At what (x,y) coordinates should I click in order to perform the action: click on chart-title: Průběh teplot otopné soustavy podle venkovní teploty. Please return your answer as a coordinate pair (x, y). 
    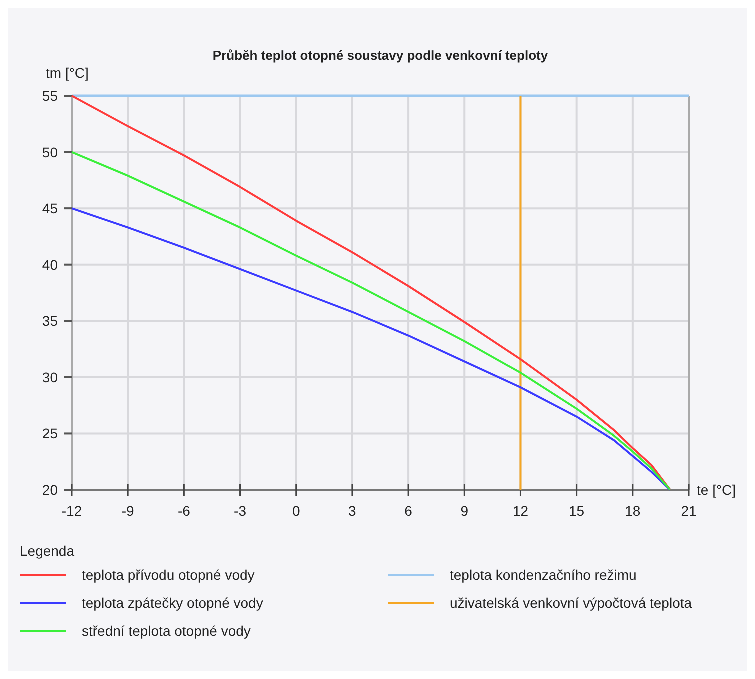
    Looking at the image, I should click on (380, 55).